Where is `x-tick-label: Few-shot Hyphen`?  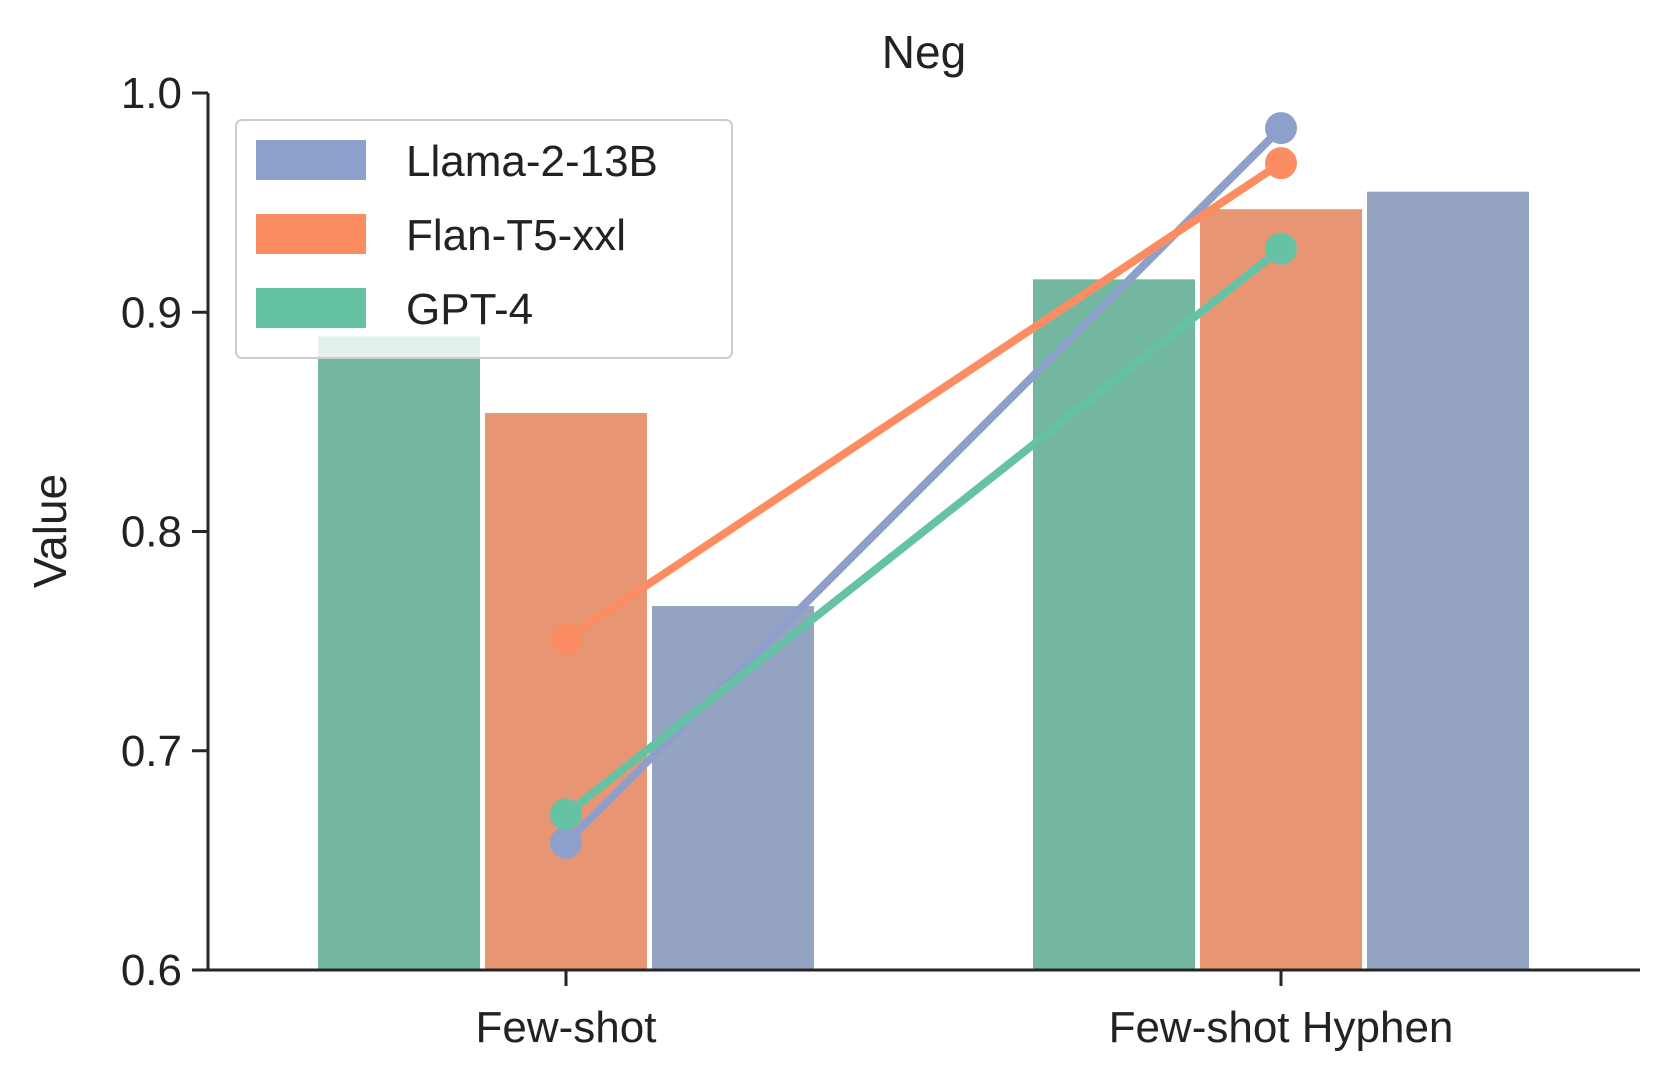
x-tick-label: Few-shot Hyphen is located at coordinates (1281, 1027).